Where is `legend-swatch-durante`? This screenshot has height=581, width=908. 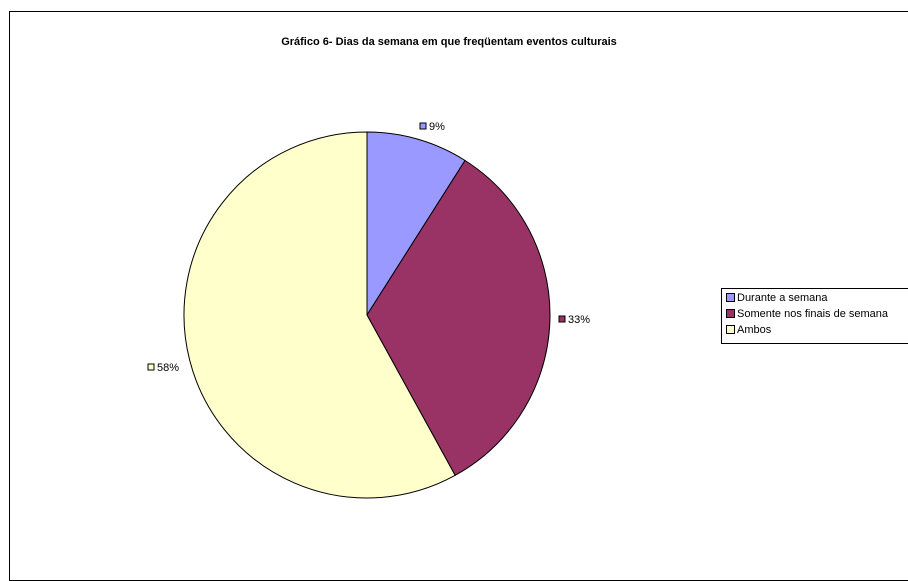 legend-swatch-durante is located at coordinates (730, 297).